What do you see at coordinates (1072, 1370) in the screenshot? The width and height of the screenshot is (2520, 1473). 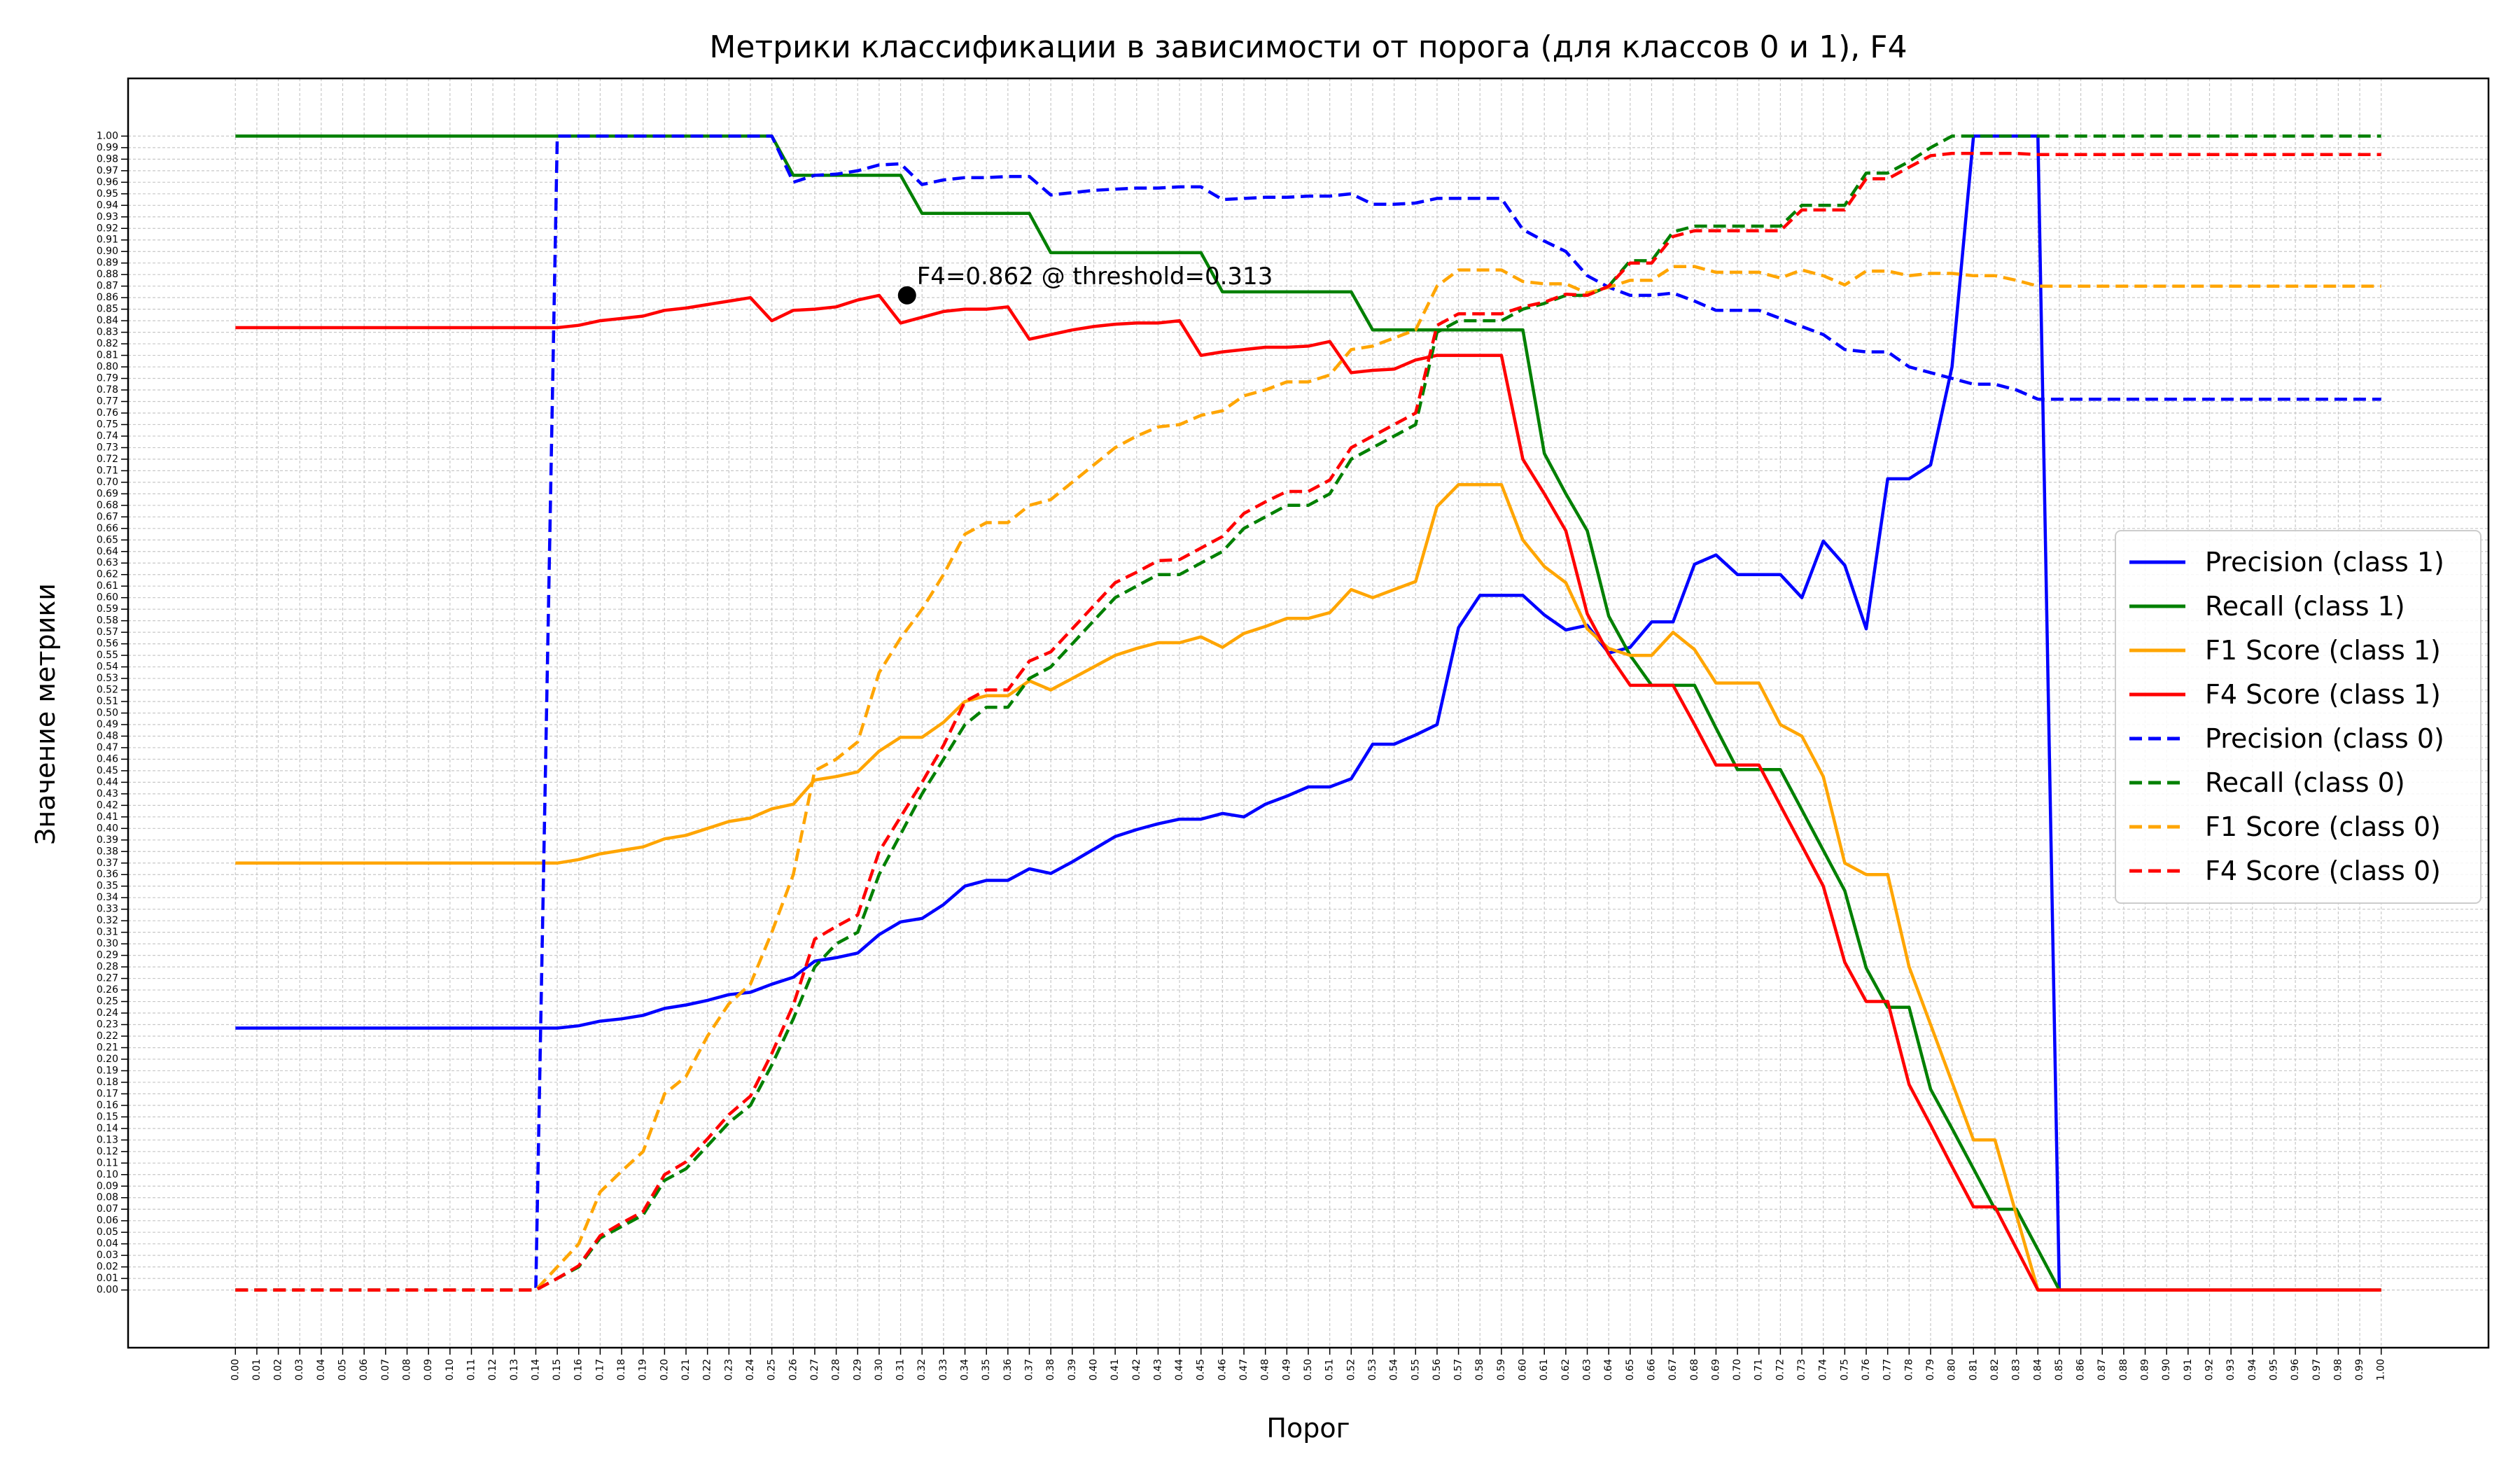 I see `x-tick-label: 0.39` at bounding box center [1072, 1370].